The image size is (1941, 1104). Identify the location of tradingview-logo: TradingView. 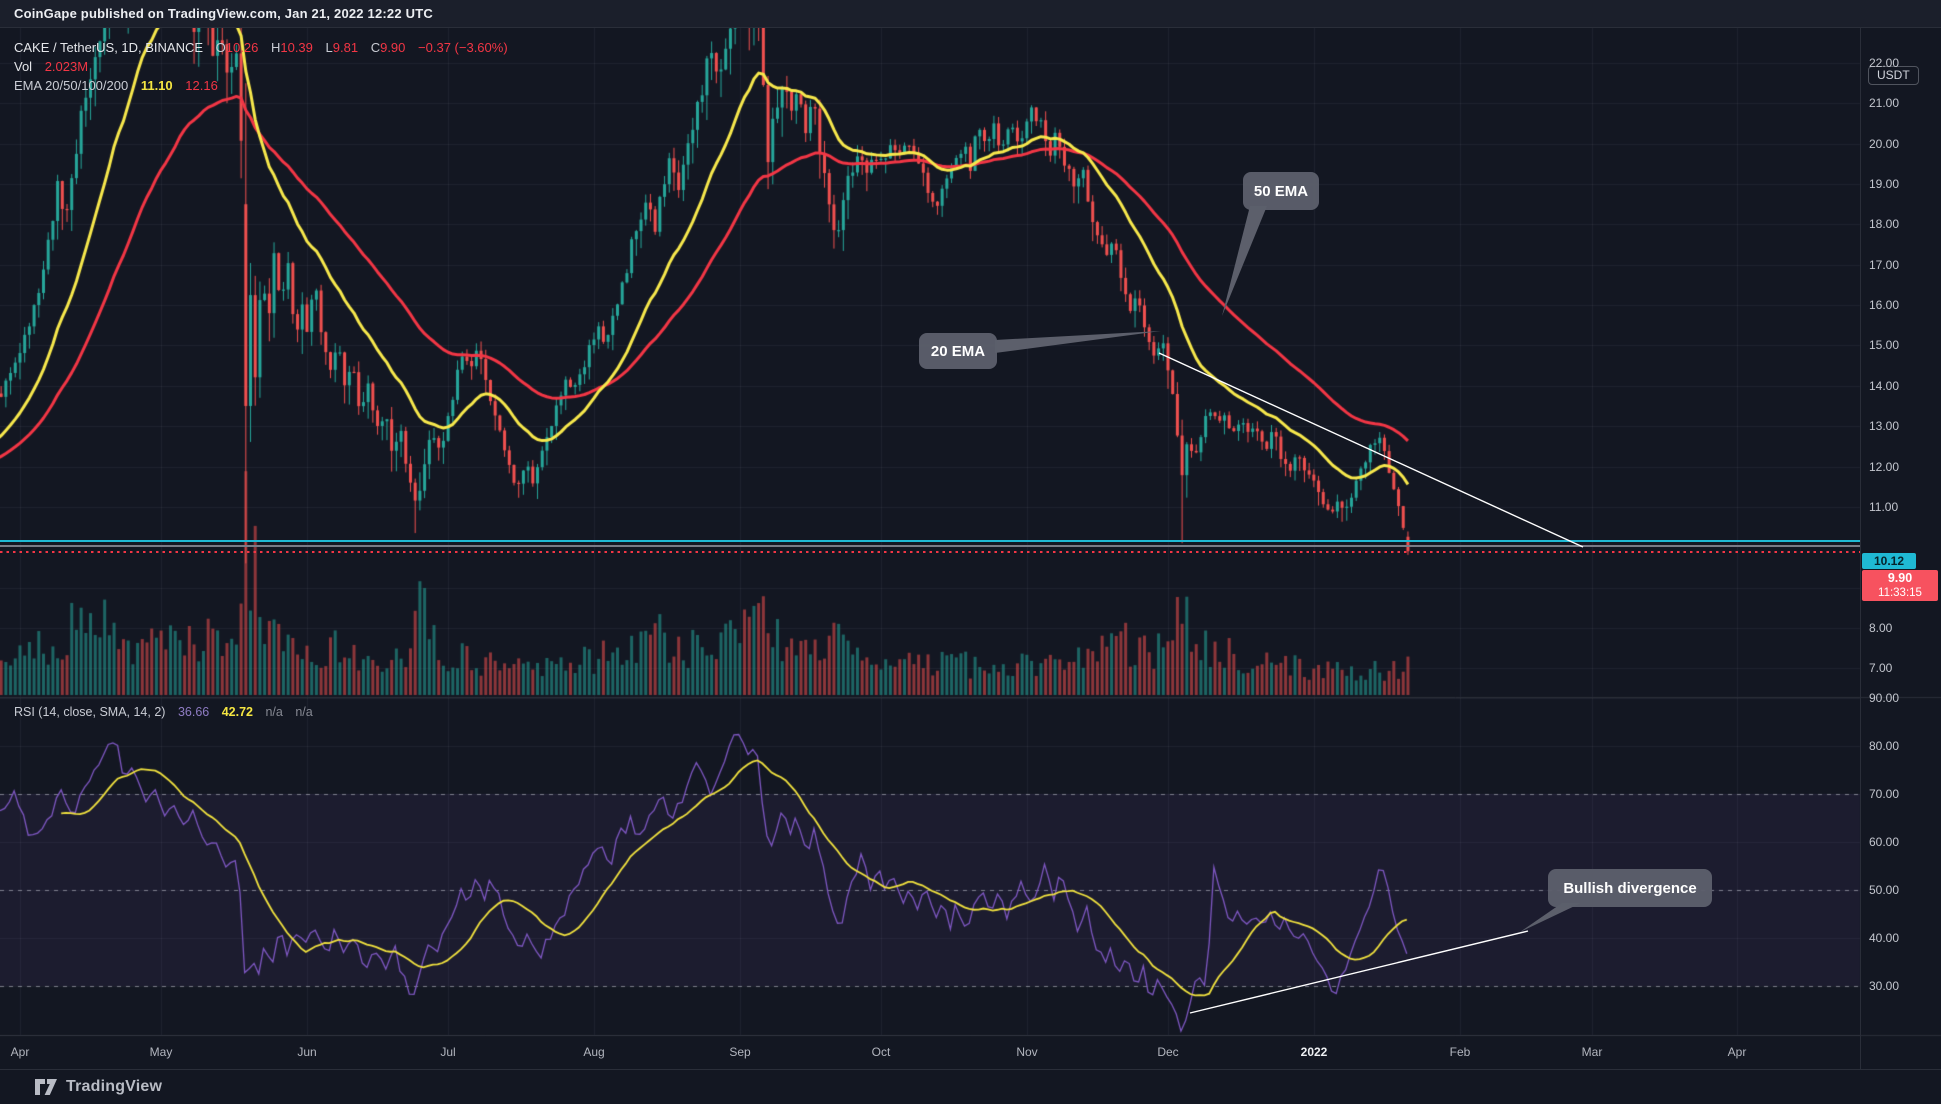
(98, 1087).